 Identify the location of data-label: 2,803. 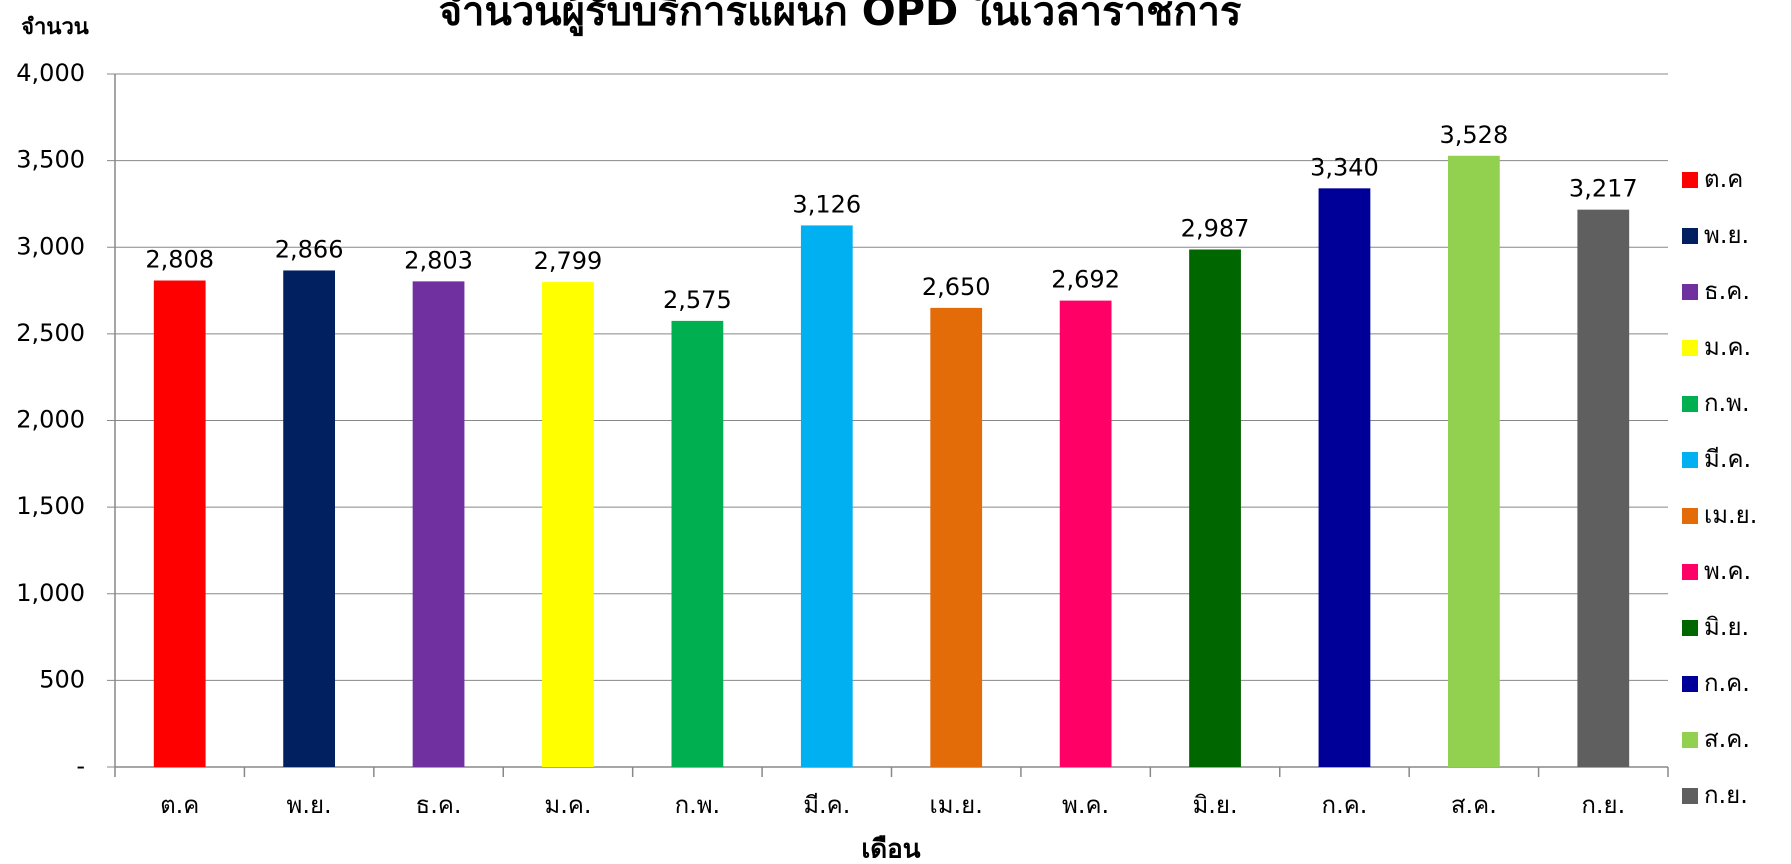
(438, 260).